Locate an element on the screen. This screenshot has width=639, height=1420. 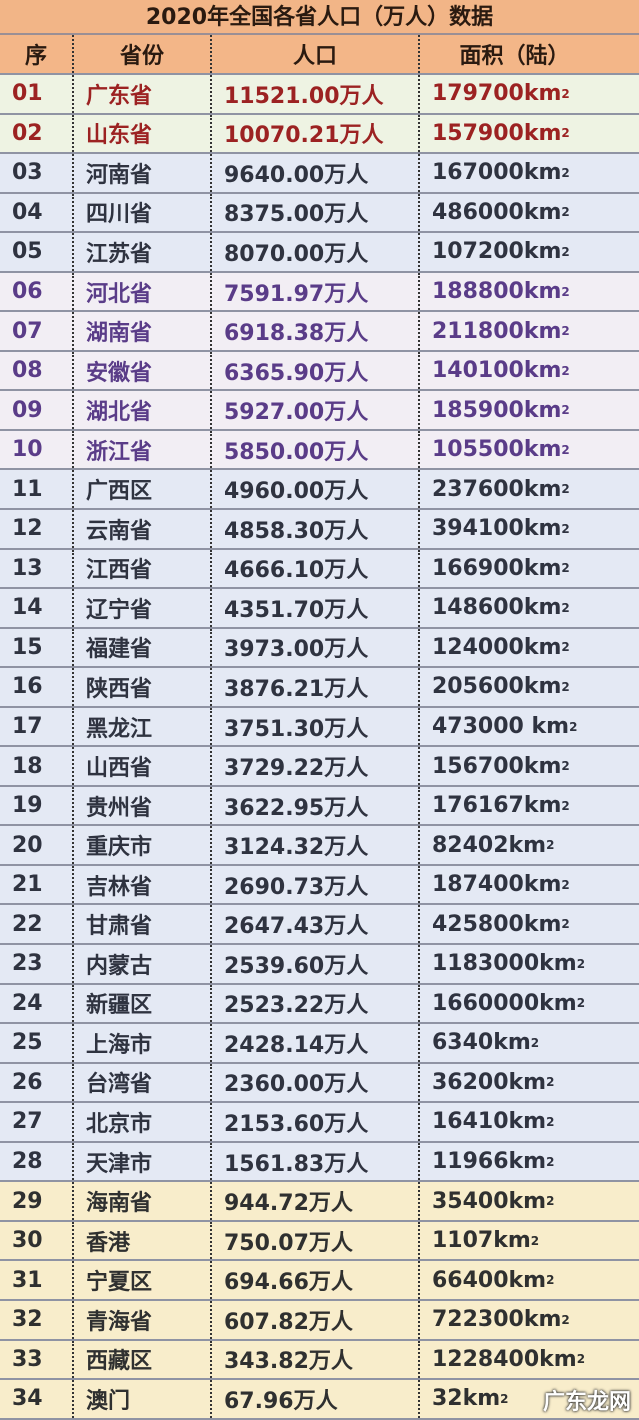
cell-province: 海南省 is located at coordinates (141, 1201).